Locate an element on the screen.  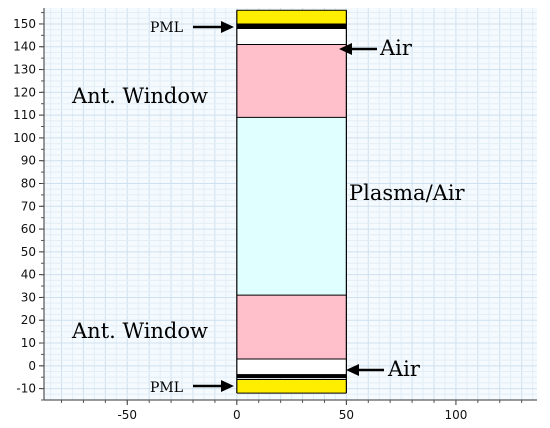
y-tick-label: 140 is located at coordinates (24, 47).